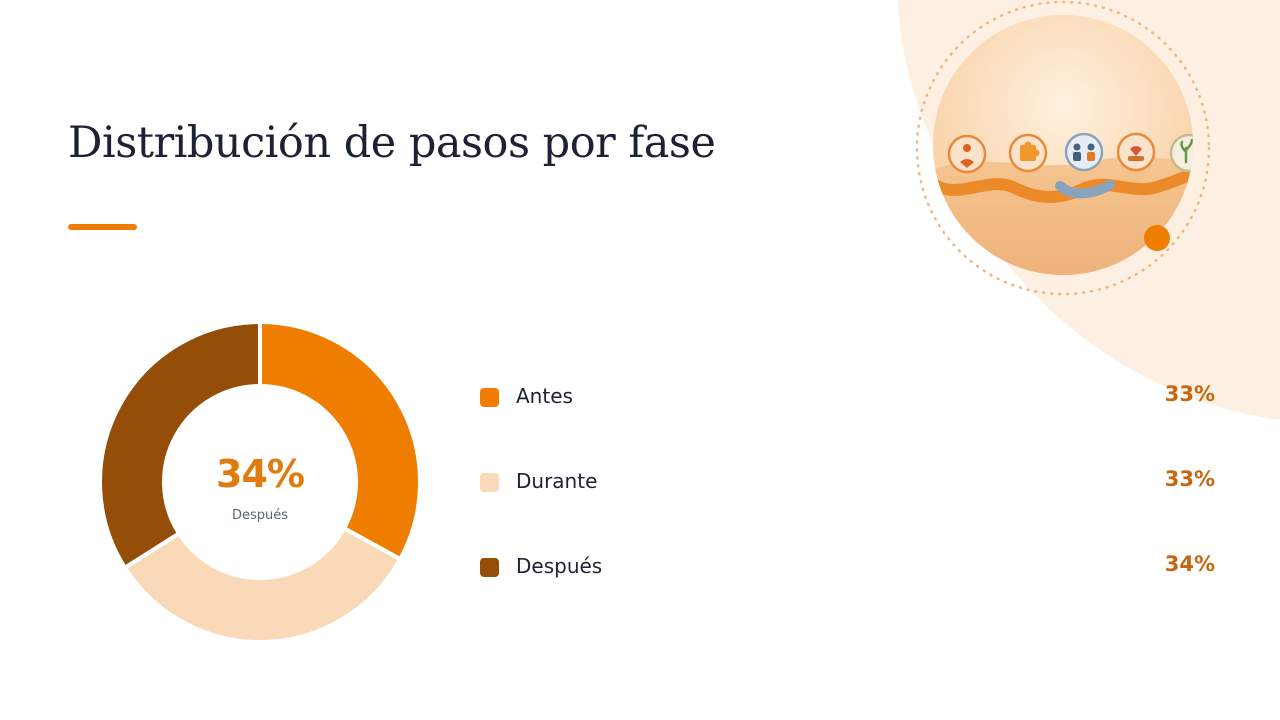  What do you see at coordinates (1084, 152) in the screenshot?
I see `people-meeting-icon` at bounding box center [1084, 152].